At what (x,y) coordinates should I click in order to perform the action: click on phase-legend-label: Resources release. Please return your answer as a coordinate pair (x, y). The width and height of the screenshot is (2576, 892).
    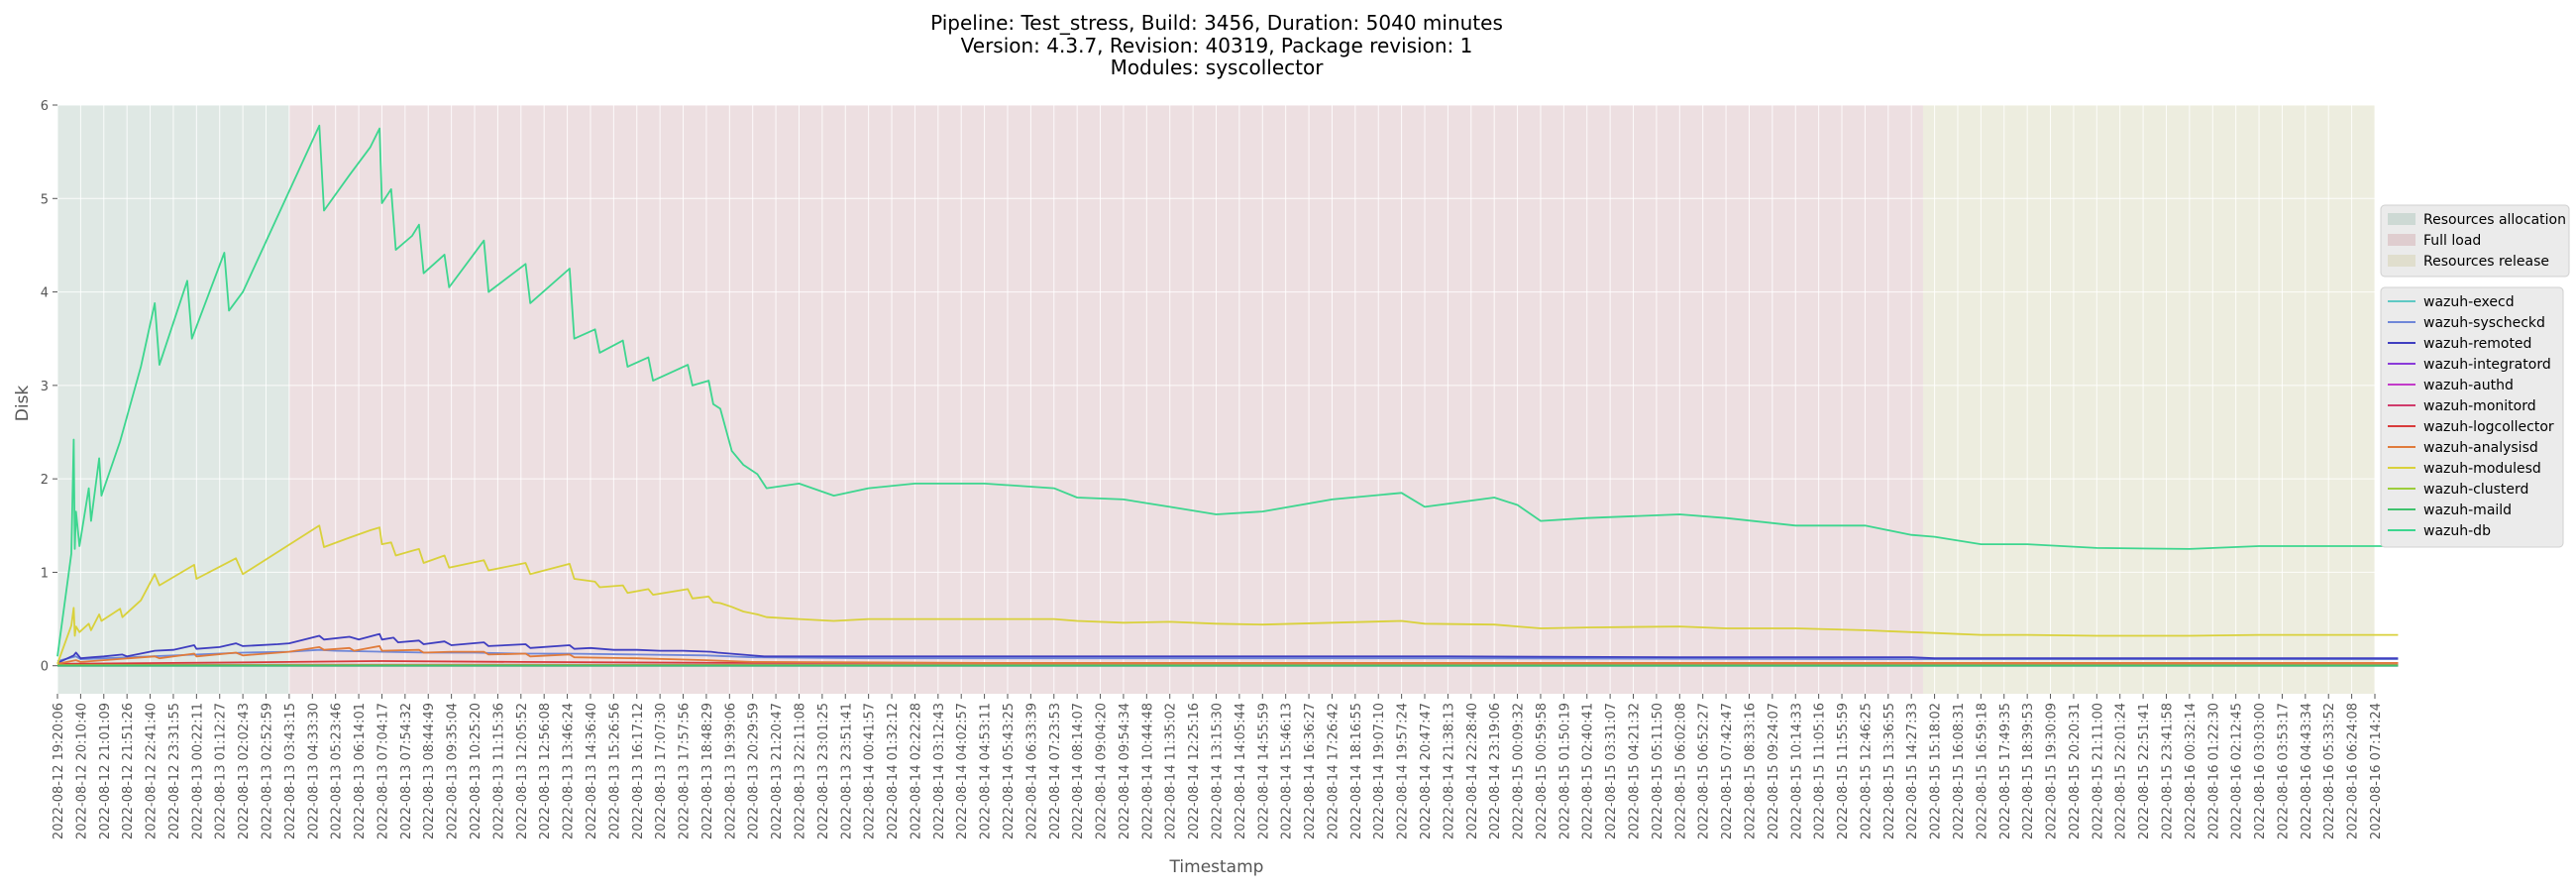
    Looking at the image, I should click on (2486, 262).